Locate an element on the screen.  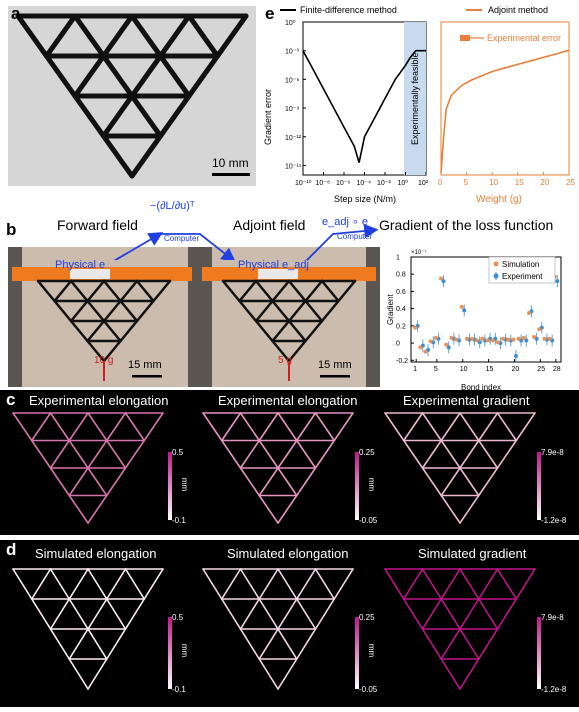
scatter-axes-ticks: 1 5 10 15 20 25 28-0.200.20.40.60.81 is located at coordinates (478, 314).